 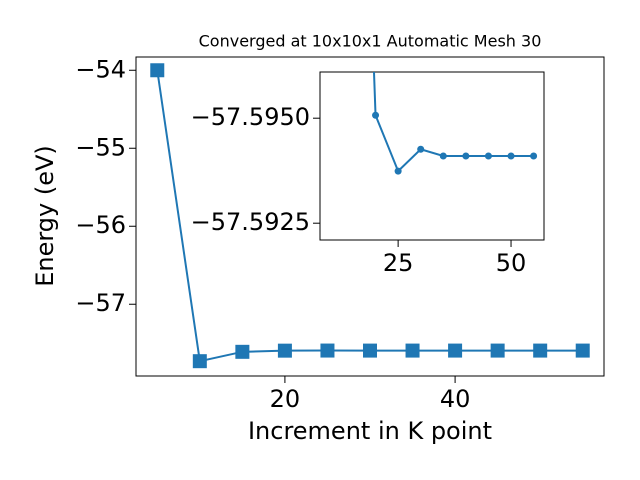 I want to click on chart-title: Converged at 10x10x1 Automatic Mesh 30, so click(x=370, y=41).